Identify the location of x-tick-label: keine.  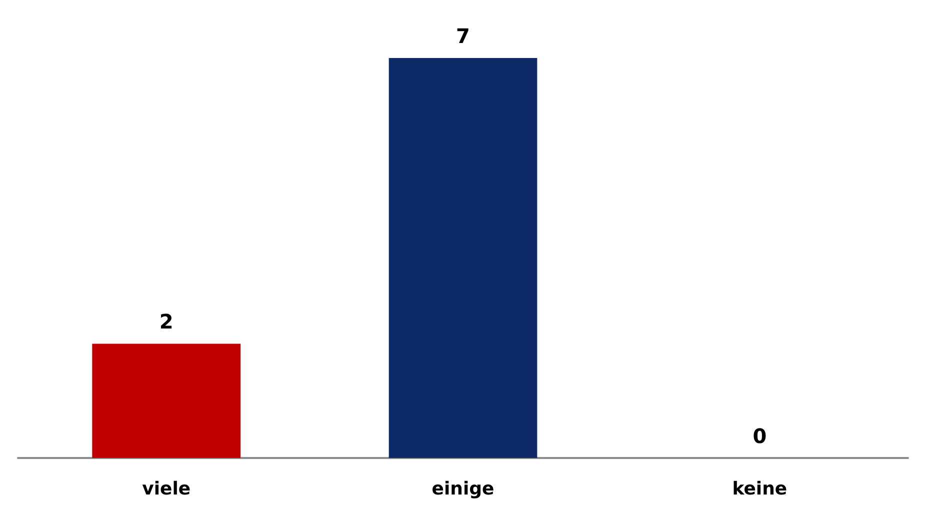
(760, 489).